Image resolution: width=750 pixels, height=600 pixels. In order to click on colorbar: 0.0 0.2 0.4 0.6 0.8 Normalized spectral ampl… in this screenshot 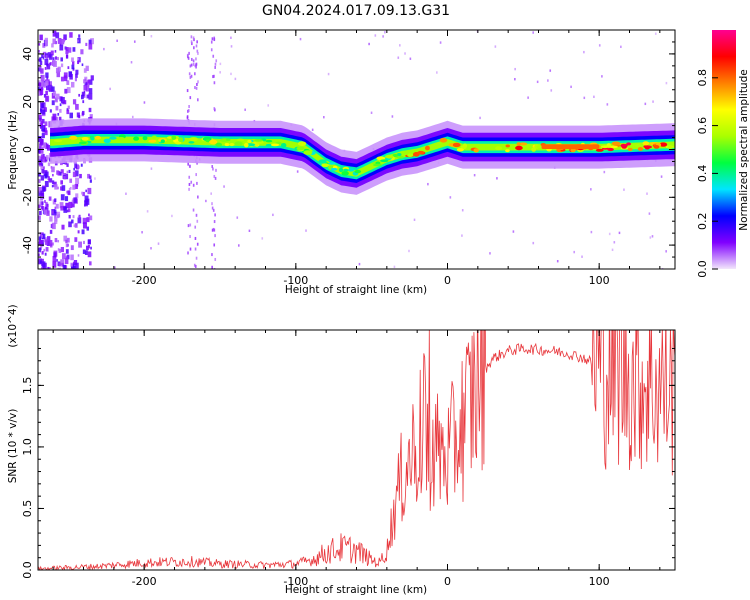, I will do `click(723, 154)`.